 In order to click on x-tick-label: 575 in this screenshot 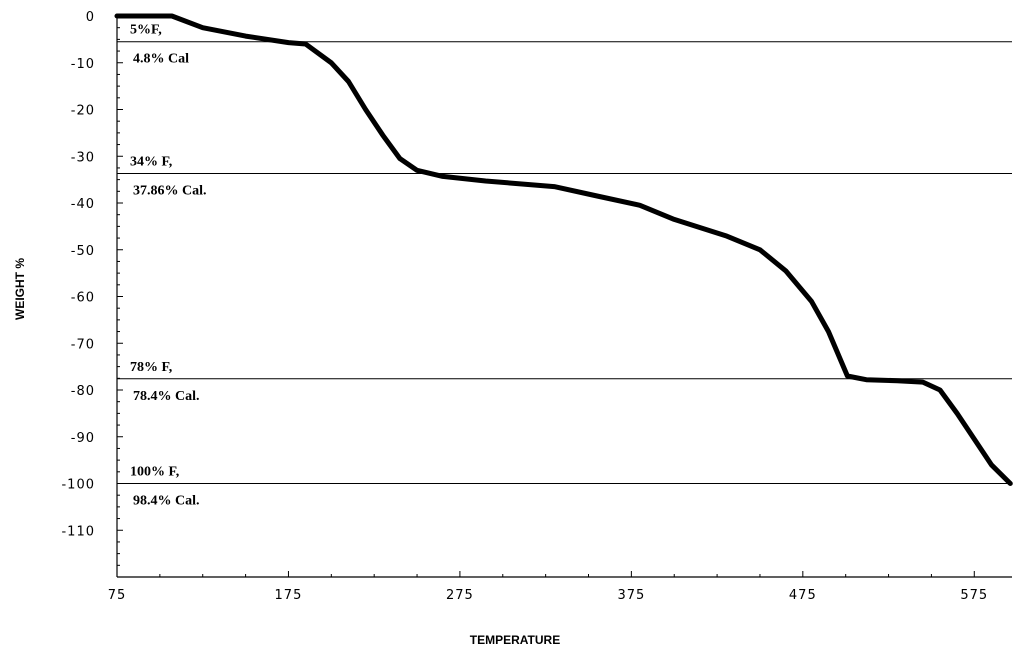, I will do `click(974, 595)`.